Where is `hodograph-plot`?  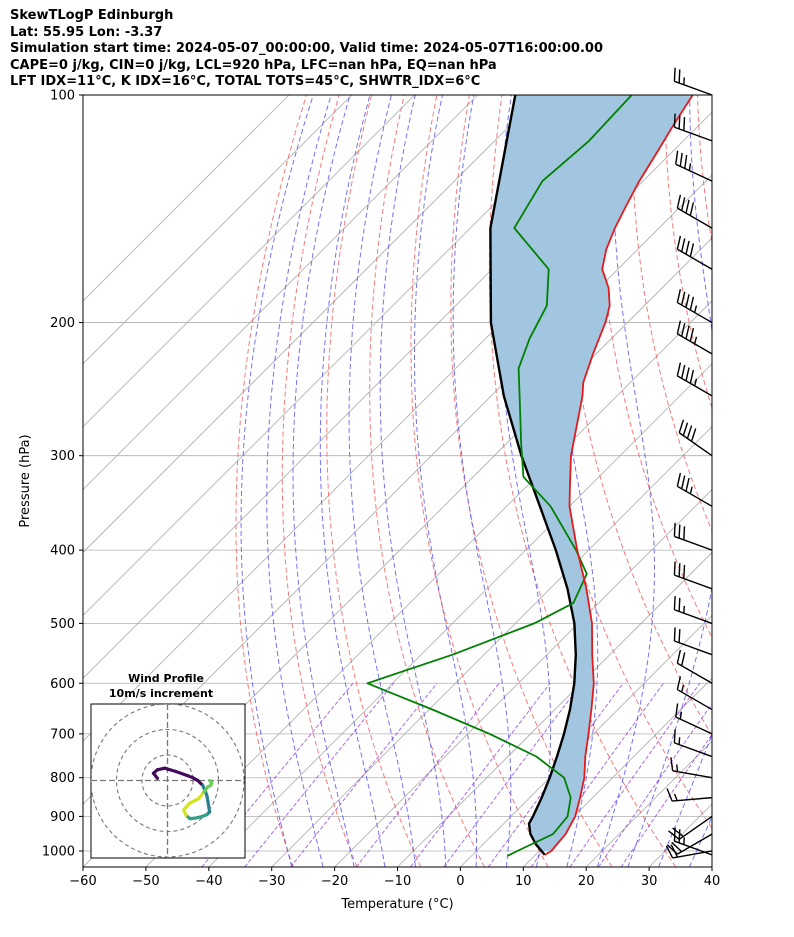 hodograph-plot is located at coordinates (168, 781).